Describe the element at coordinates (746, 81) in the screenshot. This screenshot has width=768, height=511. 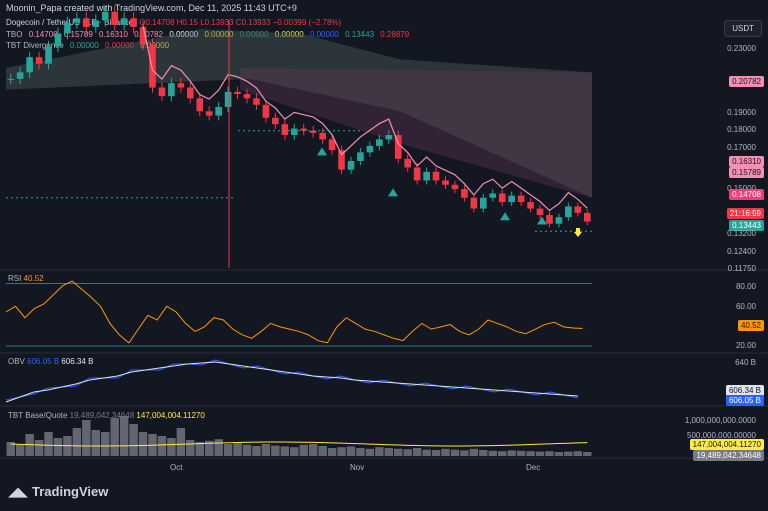
I see `price-tag: 0.20782` at that location.